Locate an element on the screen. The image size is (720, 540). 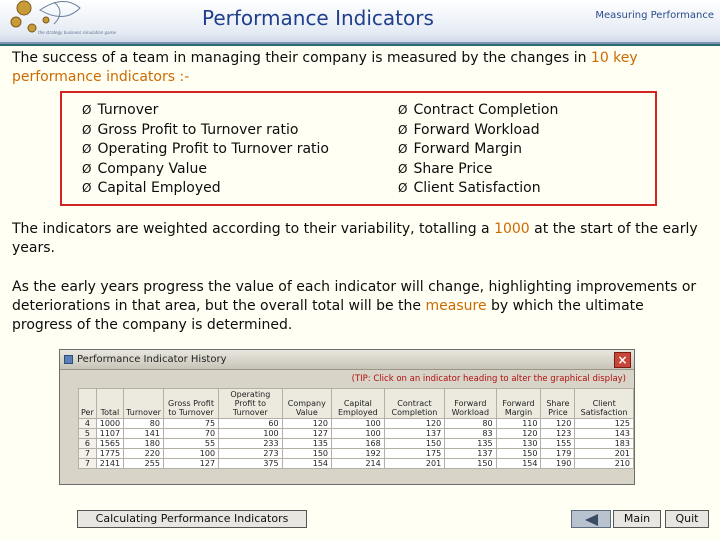
table-header-cell: Capital Employed is located at coordinates (358, 403).